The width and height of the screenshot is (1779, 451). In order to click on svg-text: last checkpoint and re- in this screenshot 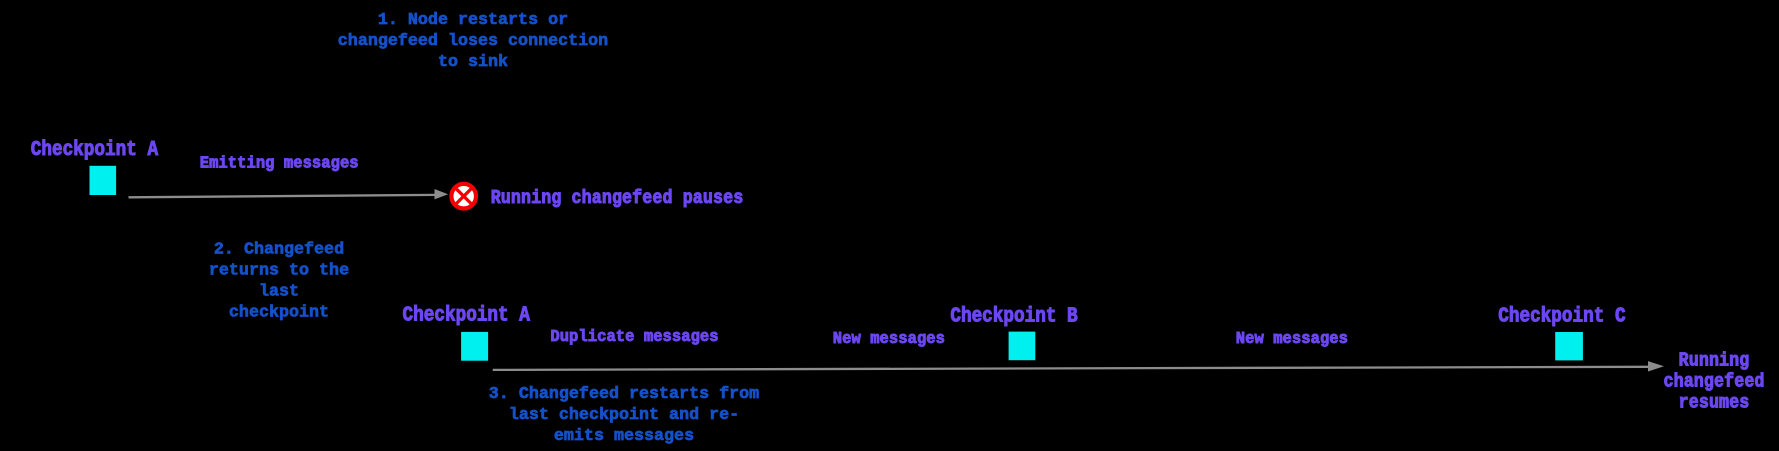, I will do `click(624, 415)`.